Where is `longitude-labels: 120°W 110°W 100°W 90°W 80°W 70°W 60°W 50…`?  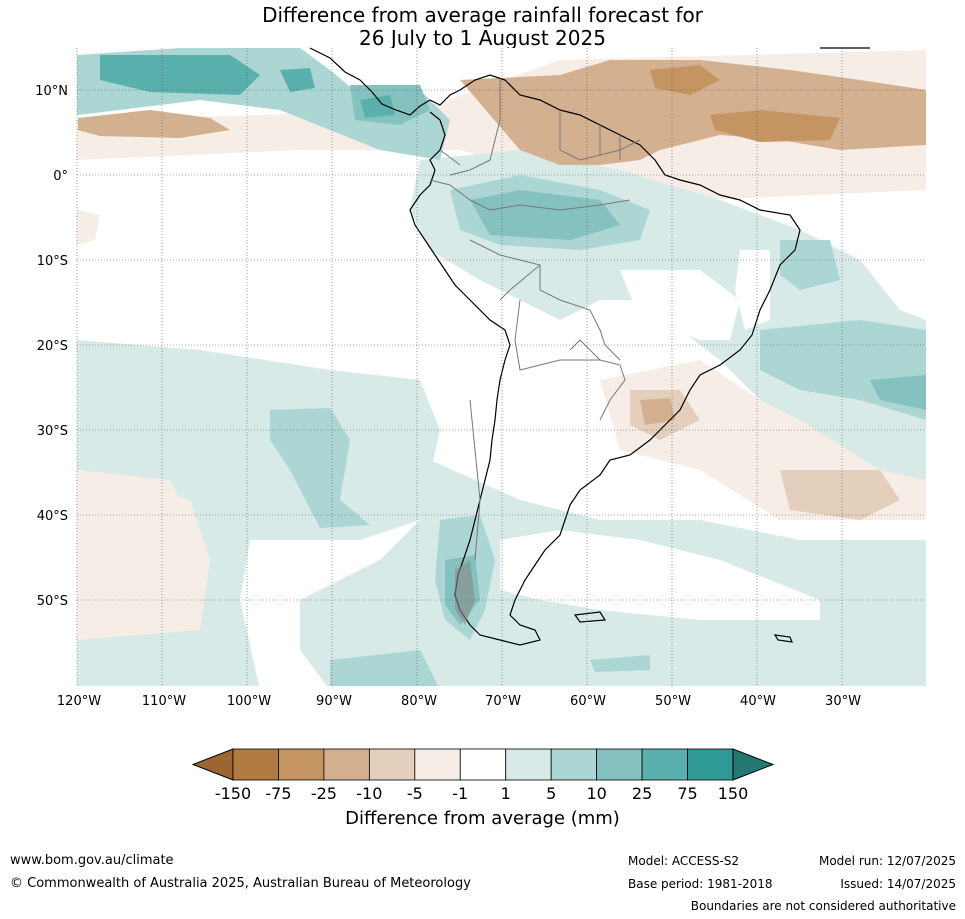 longitude-labels: 120°W 110°W 100°W 90°W 80°W 70°W 60°W 50… is located at coordinates (459, 701).